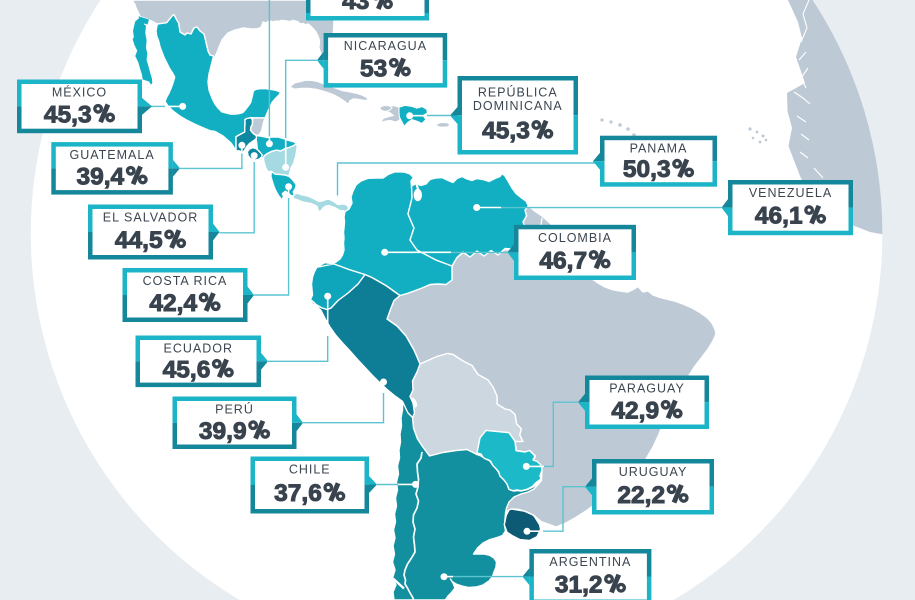  I want to click on svg-text: EL SALVADOR, so click(151, 218).